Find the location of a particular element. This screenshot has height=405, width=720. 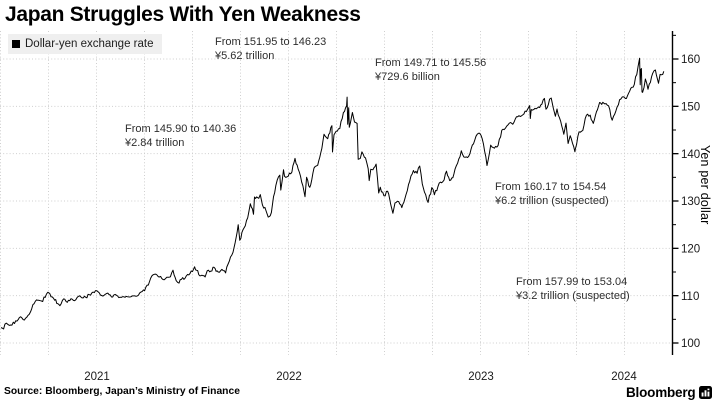

legend-label: Dollar-yen exchange rate is located at coordinates (89, 44).